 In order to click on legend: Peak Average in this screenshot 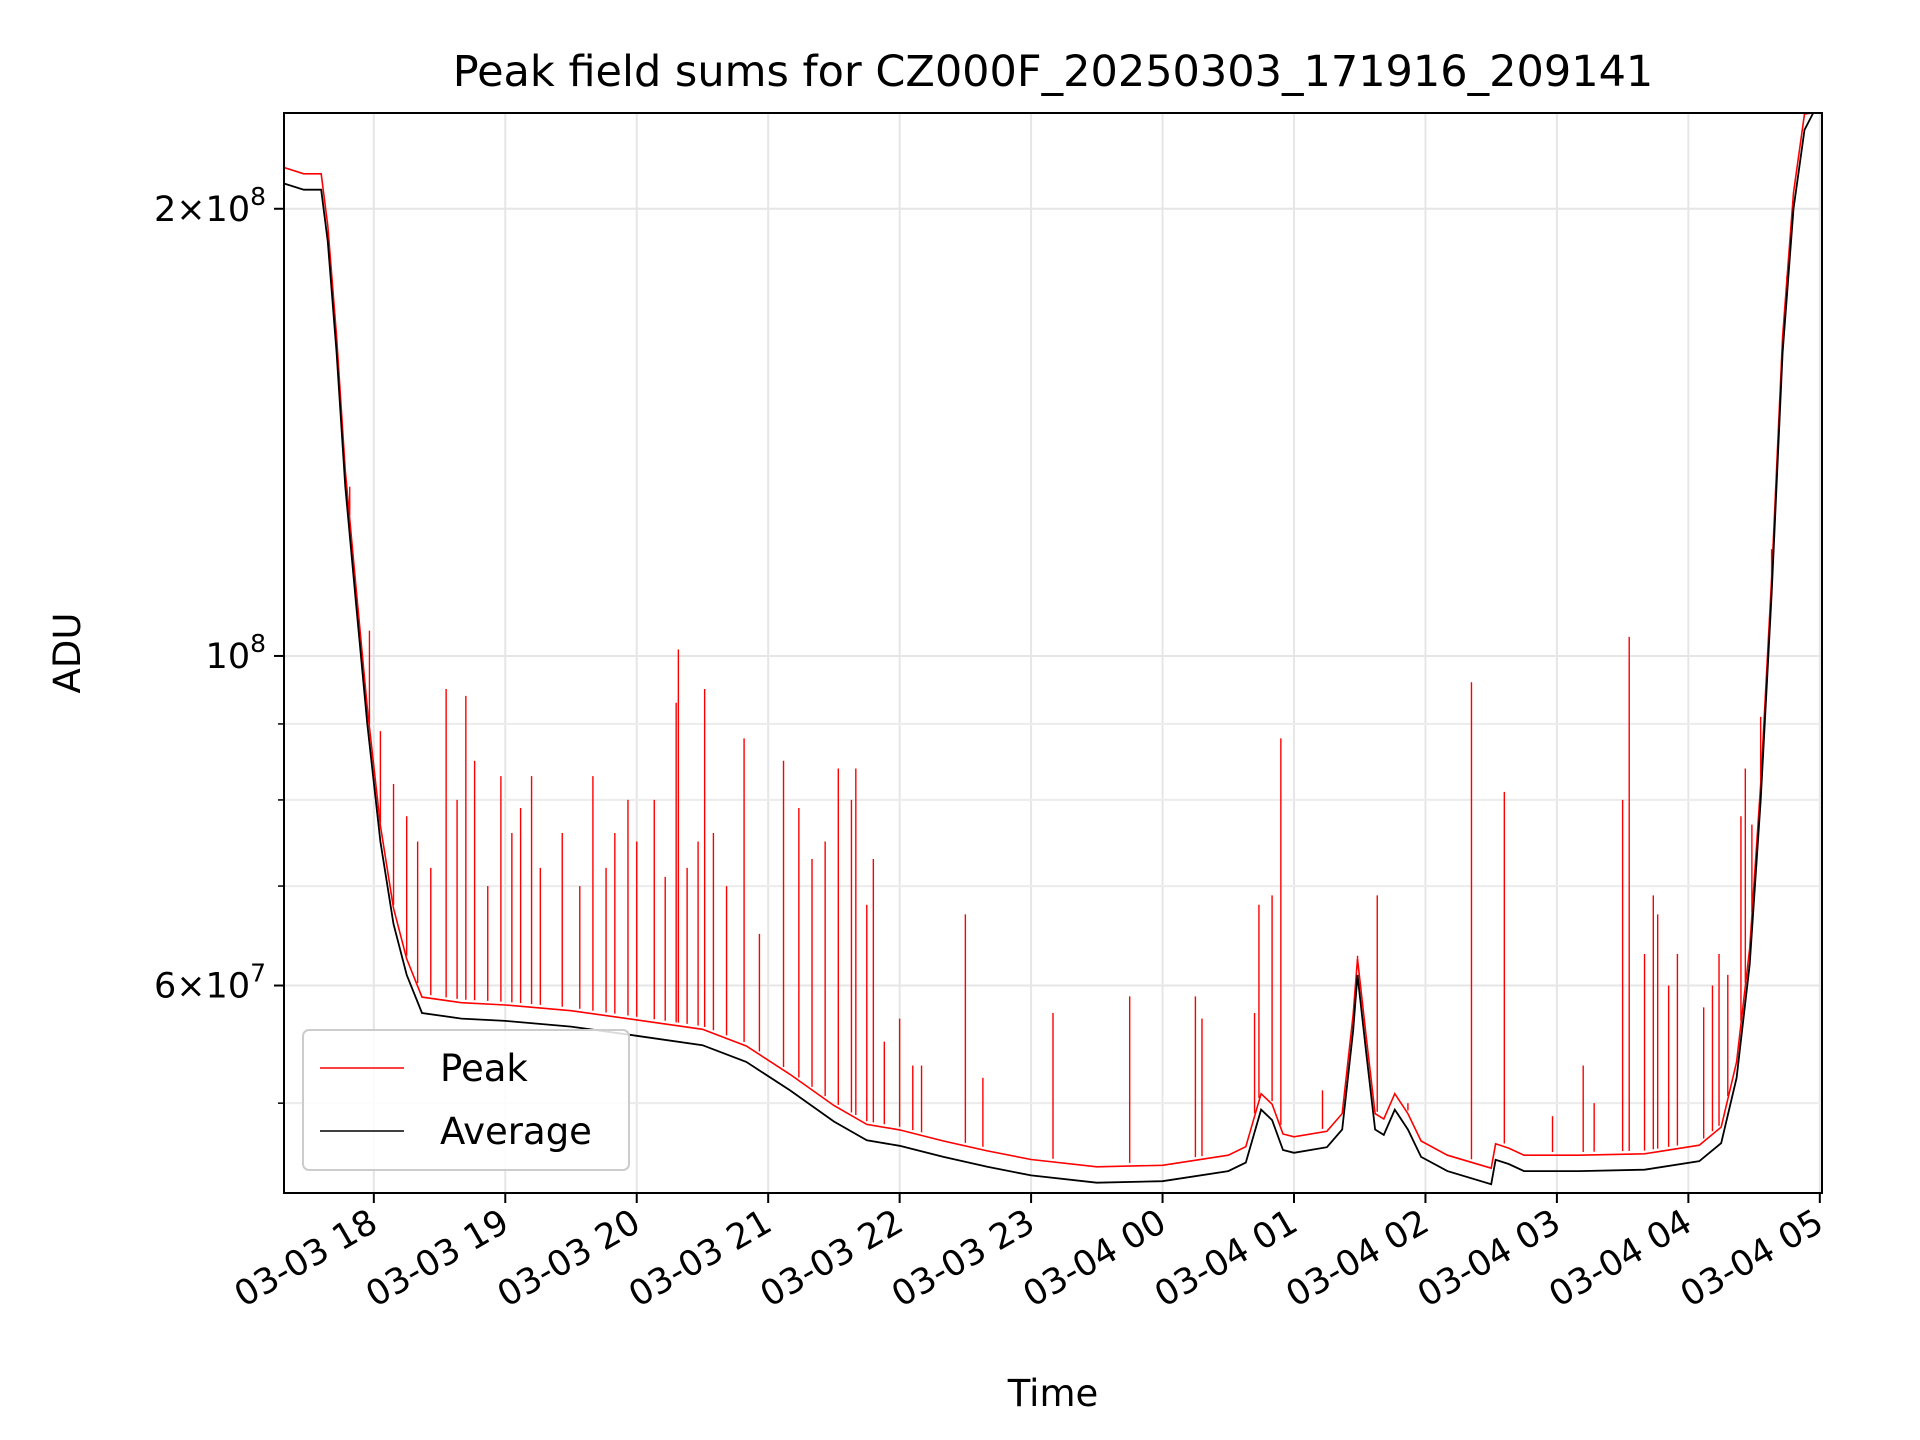, I will do `click(466, 1100)`.